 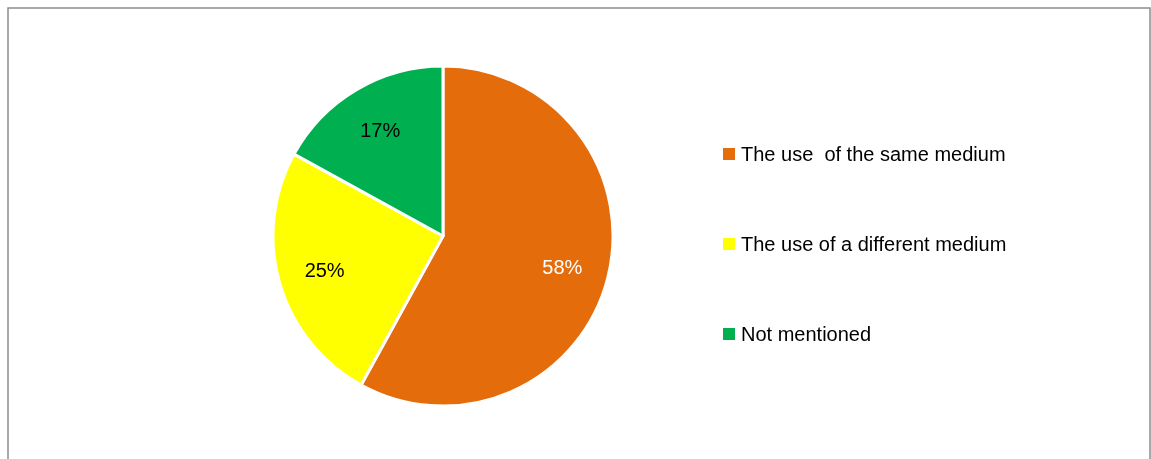 I want to click on data-label: 17%, so click(x=380, y=129).